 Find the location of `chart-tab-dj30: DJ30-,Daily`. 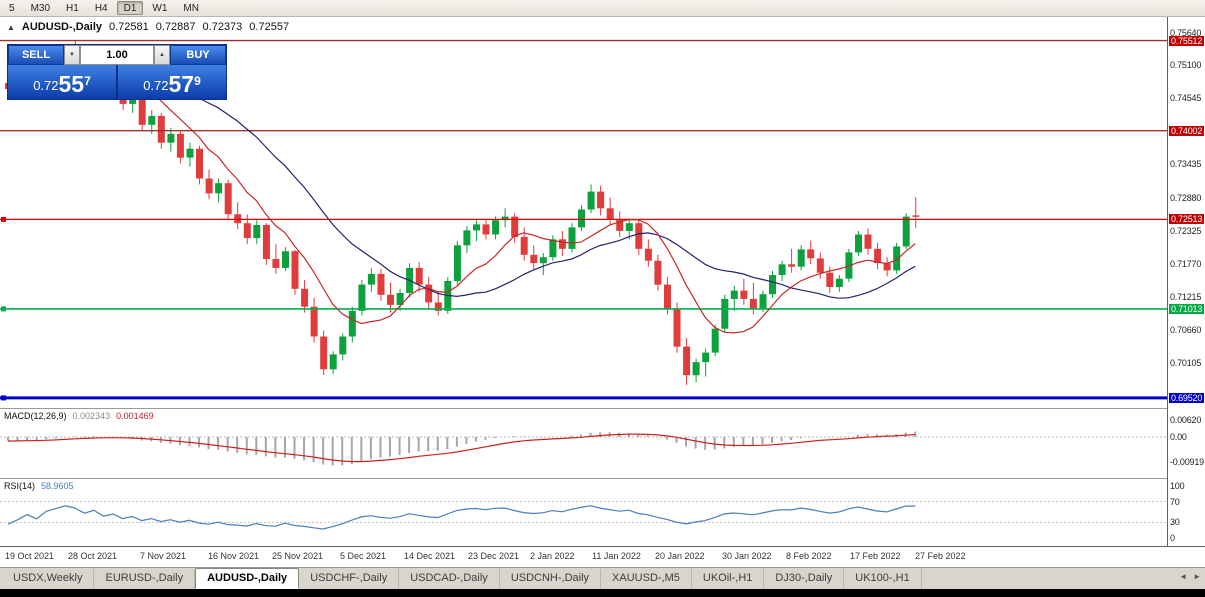

chart-tab-dj30: DJ30-,Daily is located at coordinates (804, 579).